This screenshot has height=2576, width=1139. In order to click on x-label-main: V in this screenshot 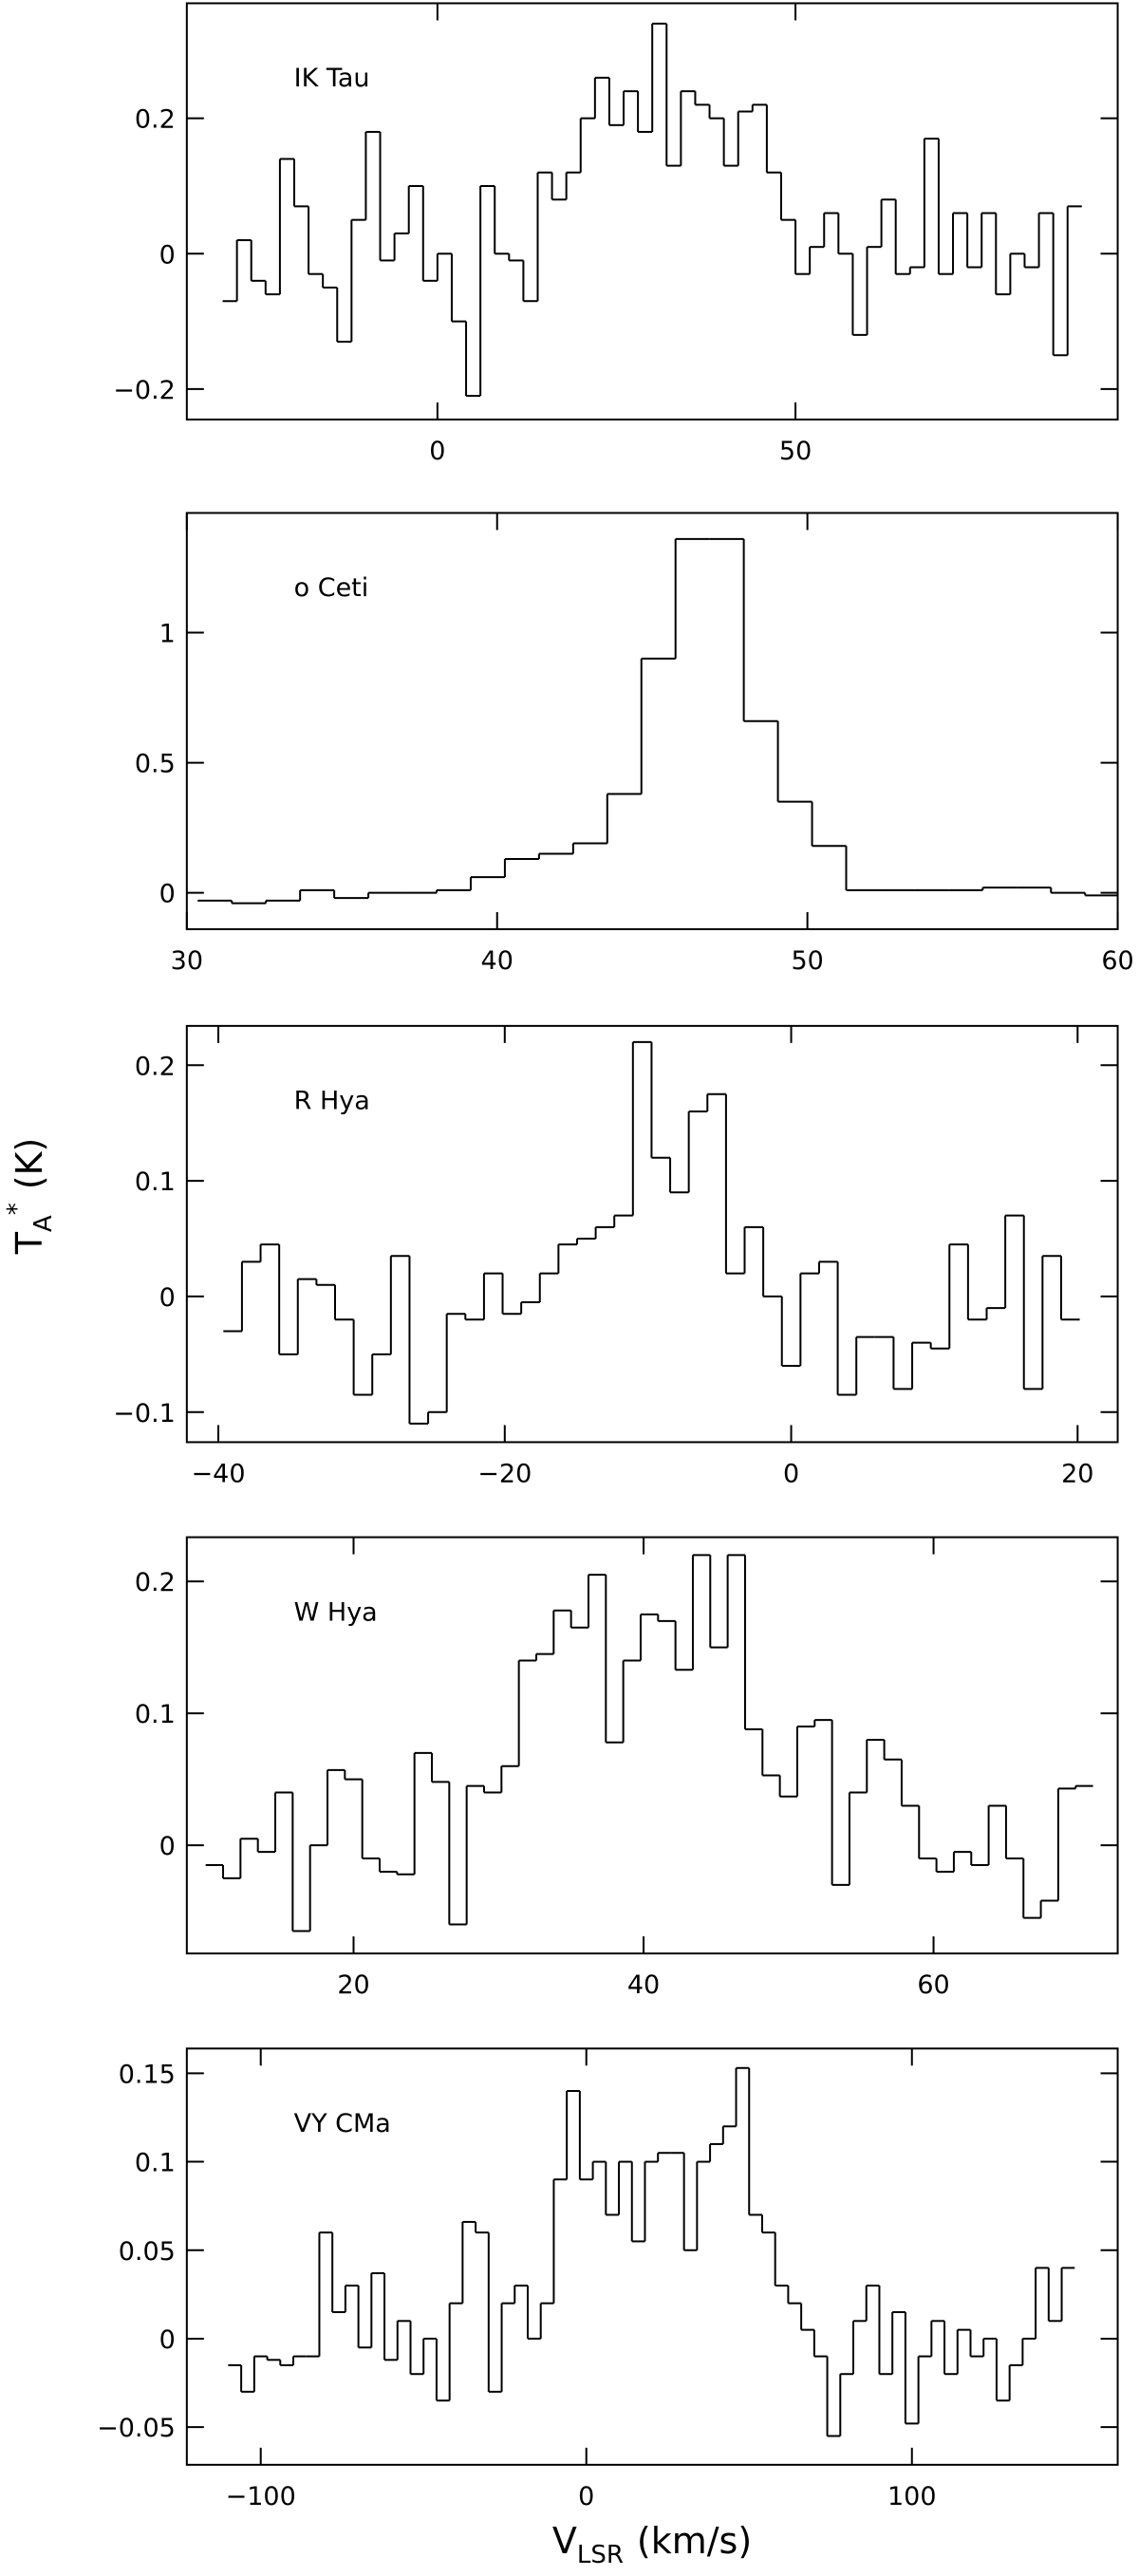, I will do `click(564, 2541)`.